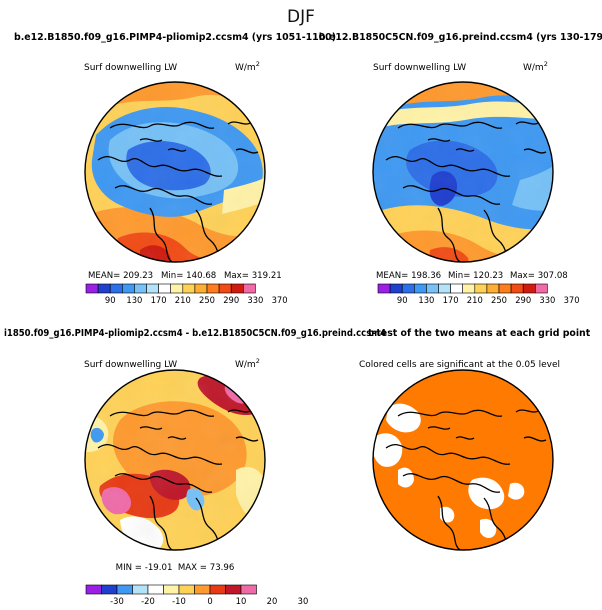  Describe the element at coordinates (253, 276) in the screenshot. I see `stat-max: Max= 319.21` at that location.